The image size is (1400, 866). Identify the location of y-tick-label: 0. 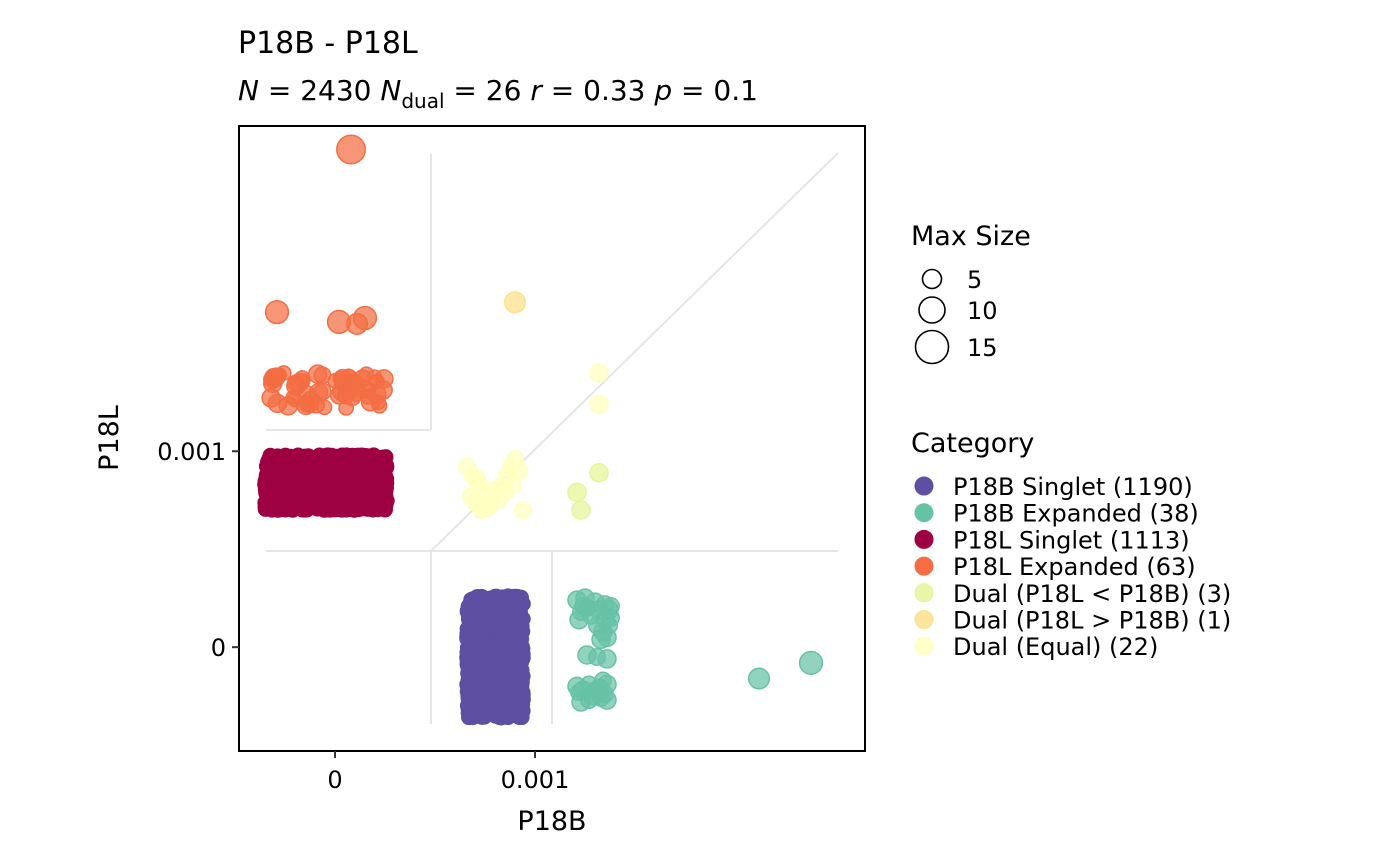
(218, 648).